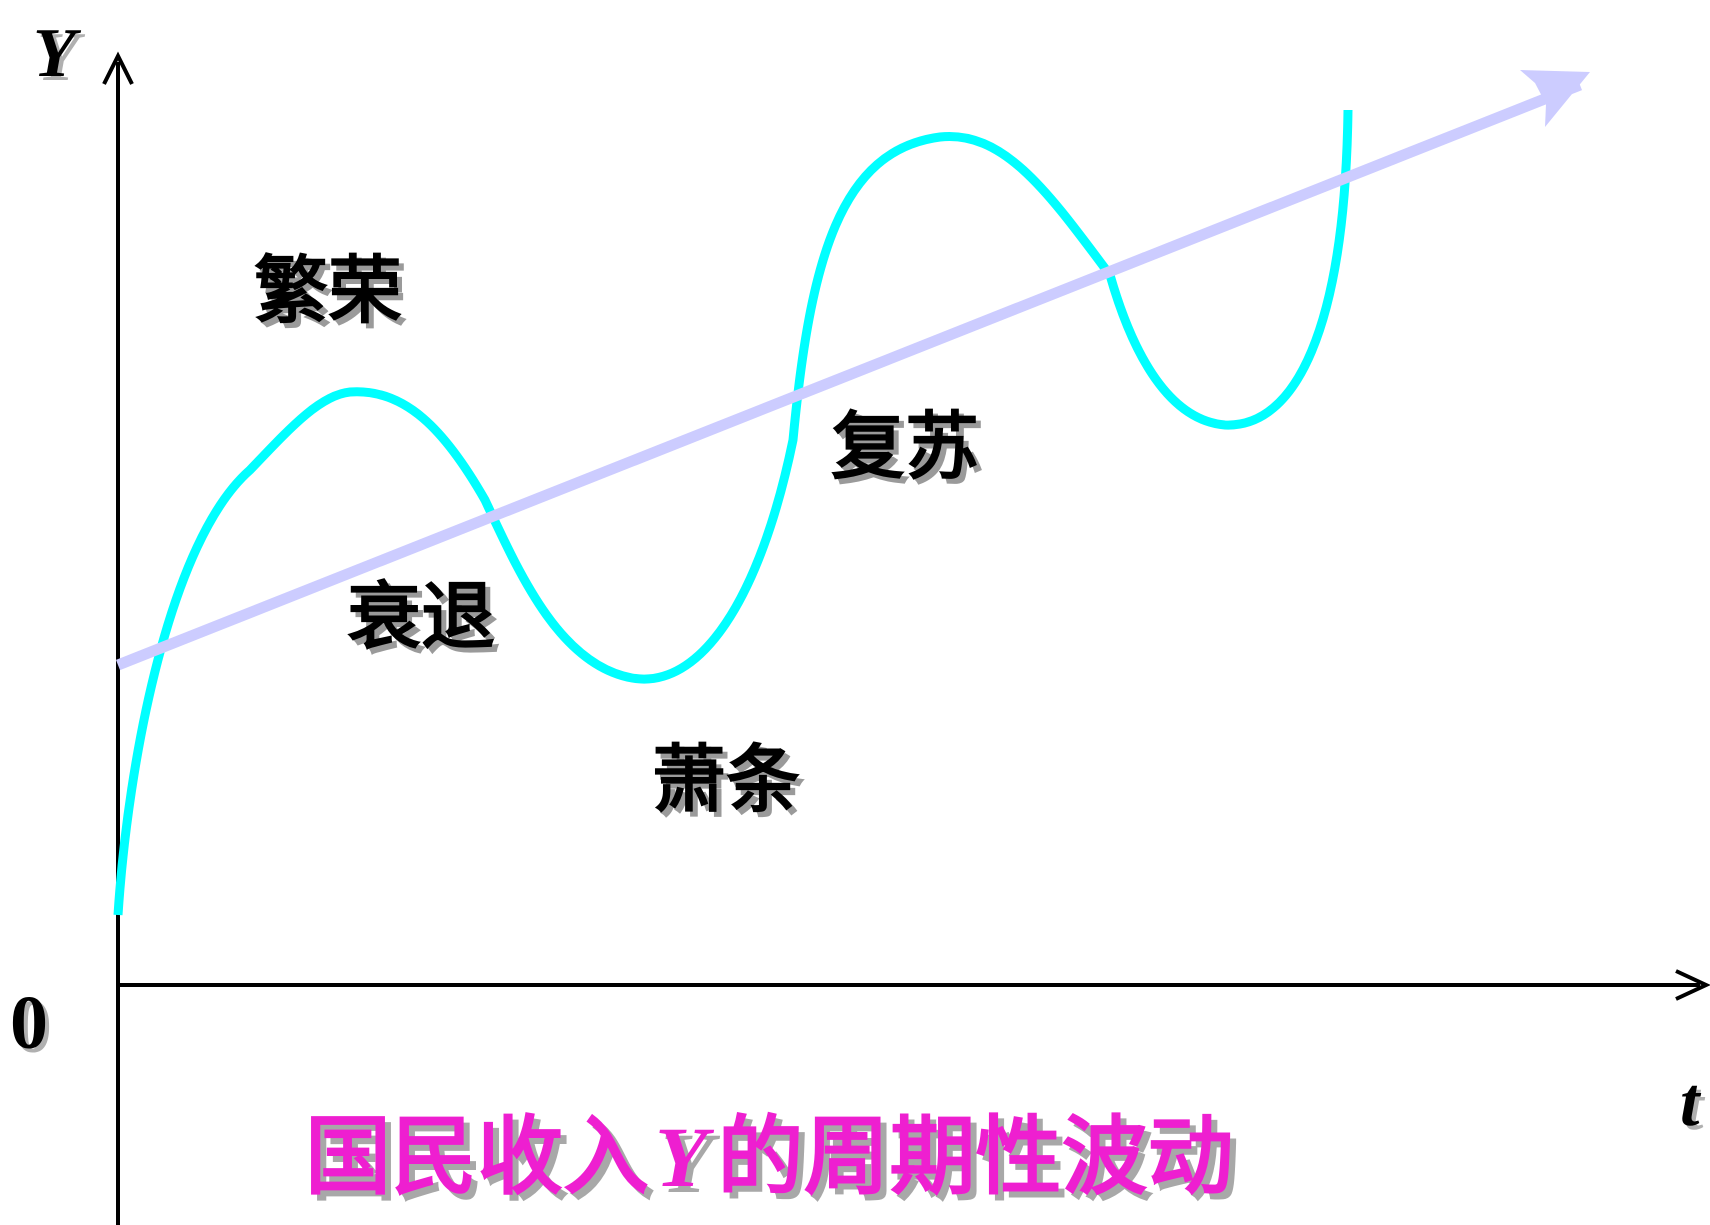 Image resolution: width=1710 pixels, height=1225 pixels. What do you see at coordinates (333, 296) in the screenshot?
I see `phase-boom-shadow: 繁荣` at bounding box center [333, 296].